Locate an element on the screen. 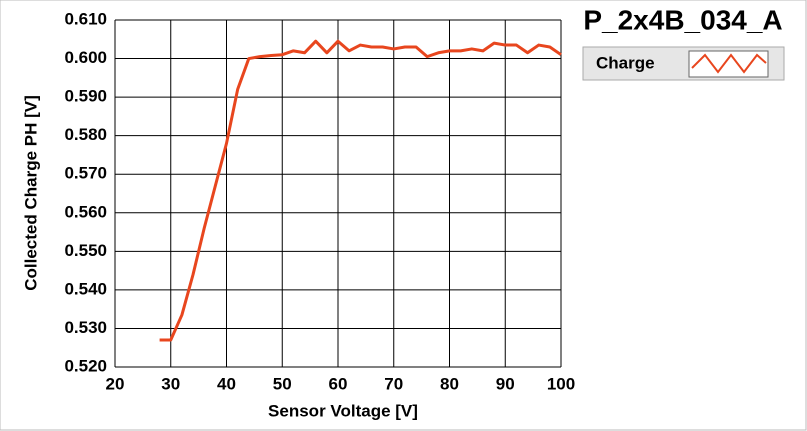 The height and width of the screenshot is (431, 807). x-tick-label: 20 is located at coordinates (115, 383).